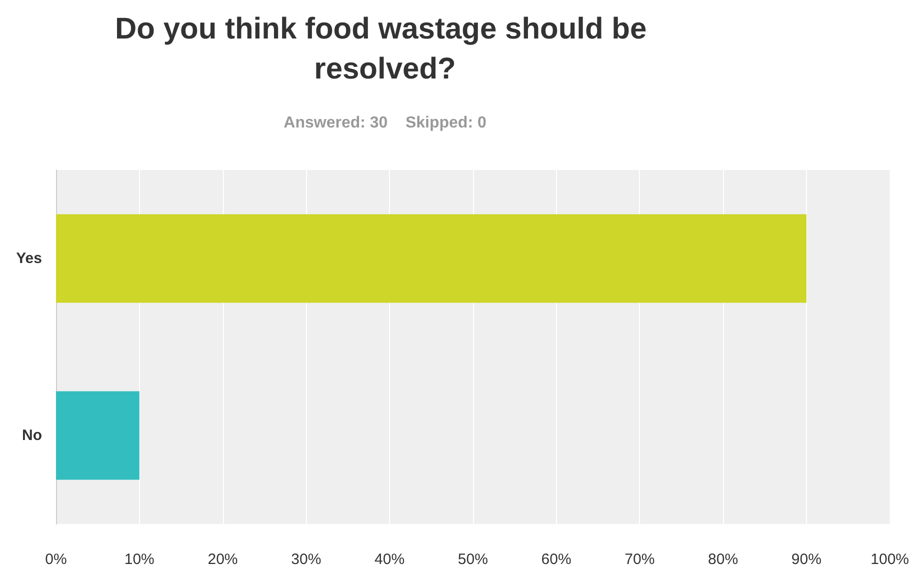  What do you see at coordinates (29, 258) in the screenshot?
I see `y-tick-label: Yes` at bounding box center [29, 258].